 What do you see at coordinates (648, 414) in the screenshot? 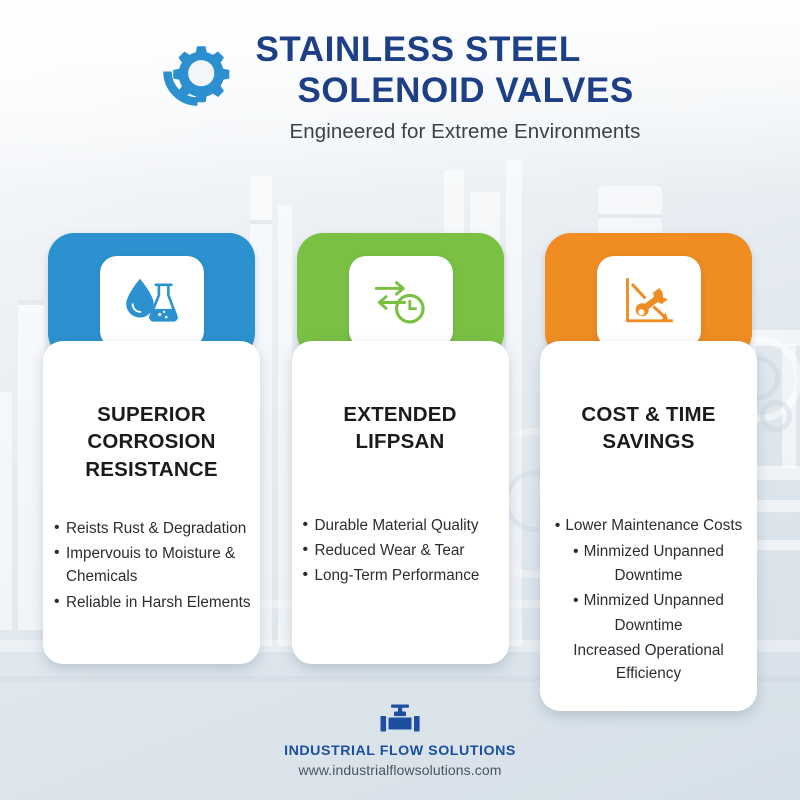
I see `card-title-line: COST & TIME` at bounding box center [648, 414].